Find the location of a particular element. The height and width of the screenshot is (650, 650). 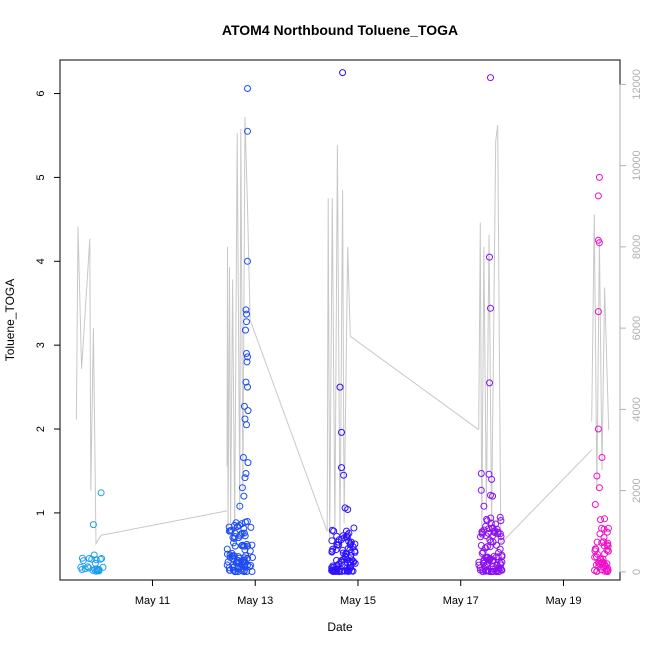

x-tick-label: May 15 is located at coordinates (358, 601).